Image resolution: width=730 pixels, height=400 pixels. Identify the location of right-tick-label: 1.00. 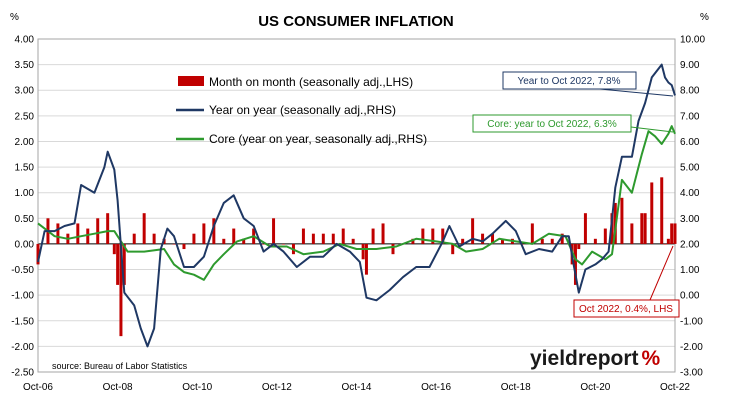
(690, 270).